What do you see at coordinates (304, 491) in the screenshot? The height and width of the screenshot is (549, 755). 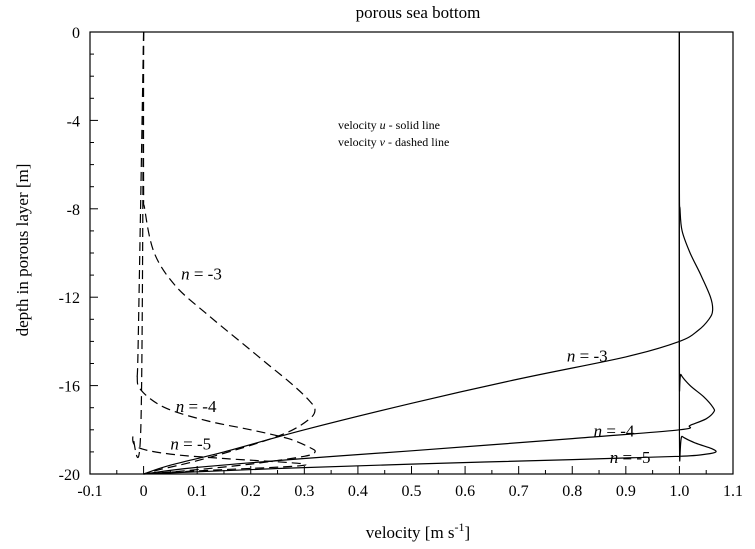 I see `x-tick-label: 0.3` at bounding box center [304, 491].